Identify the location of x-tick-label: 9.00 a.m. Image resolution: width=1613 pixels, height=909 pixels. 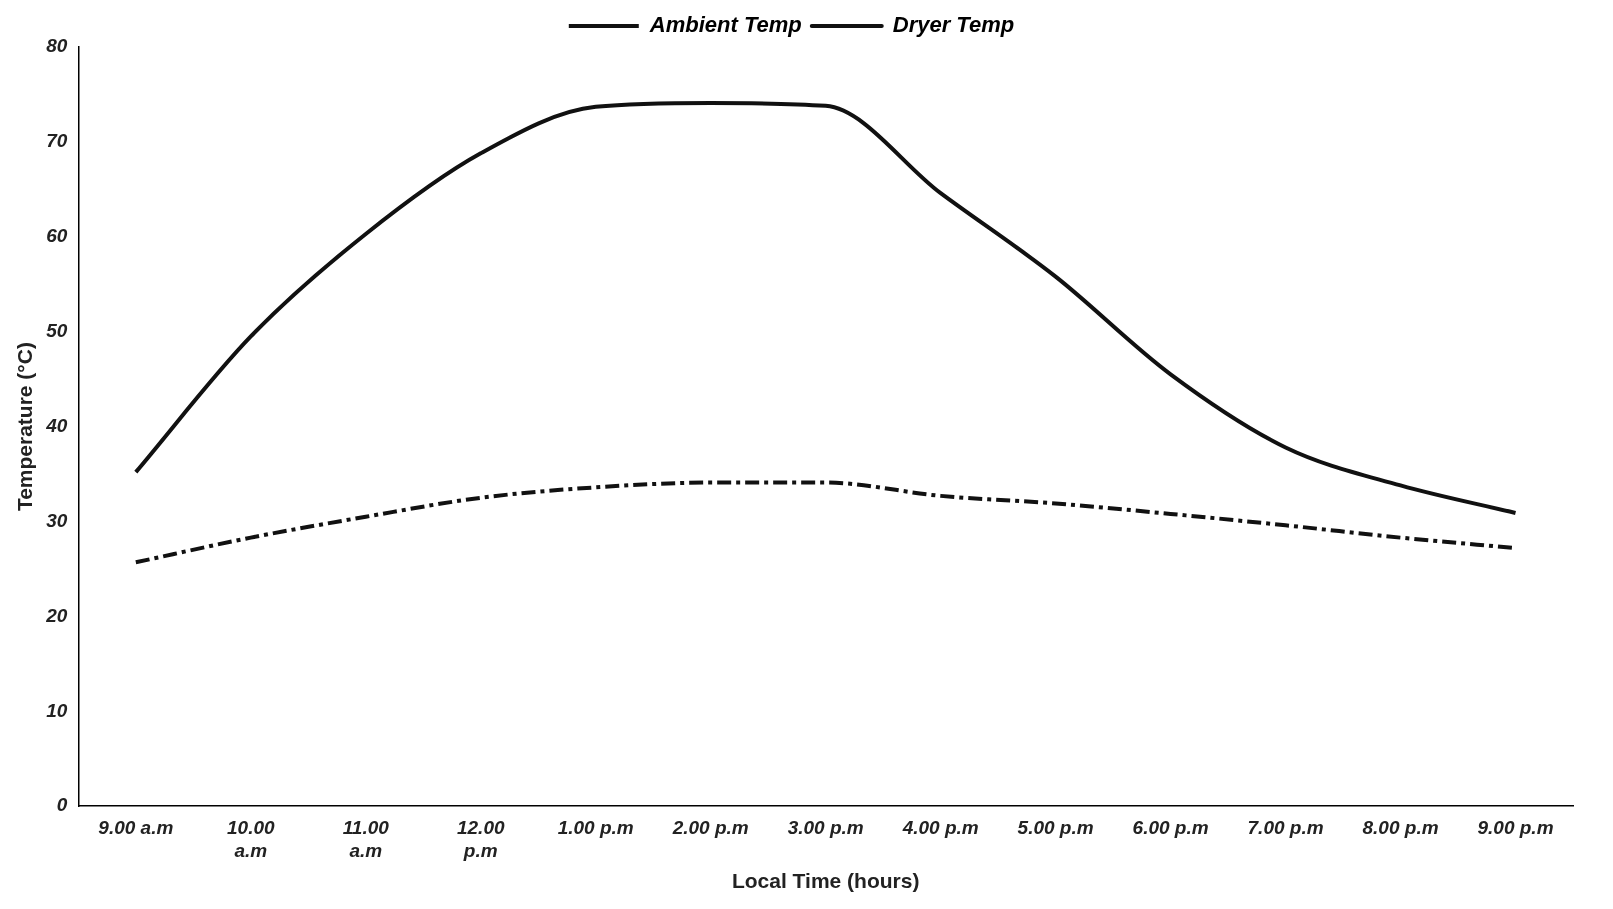
(136, 827).